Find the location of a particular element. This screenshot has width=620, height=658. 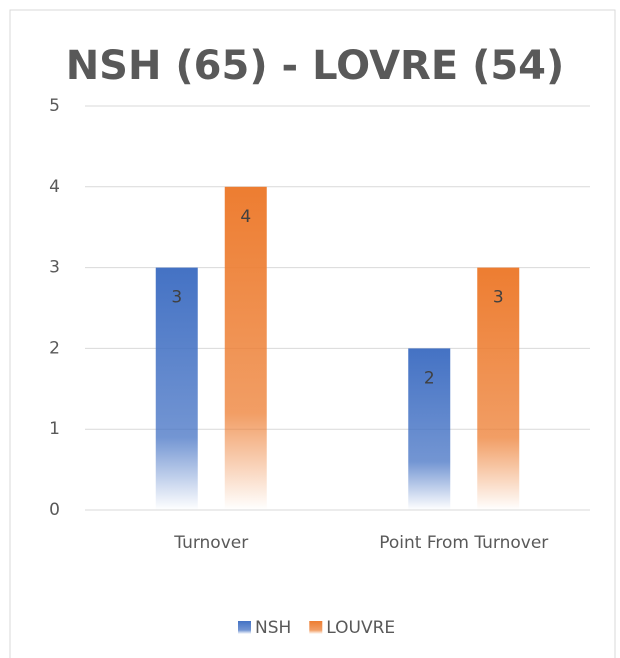

legend-label: NSH is located at coordinates (273, 628).